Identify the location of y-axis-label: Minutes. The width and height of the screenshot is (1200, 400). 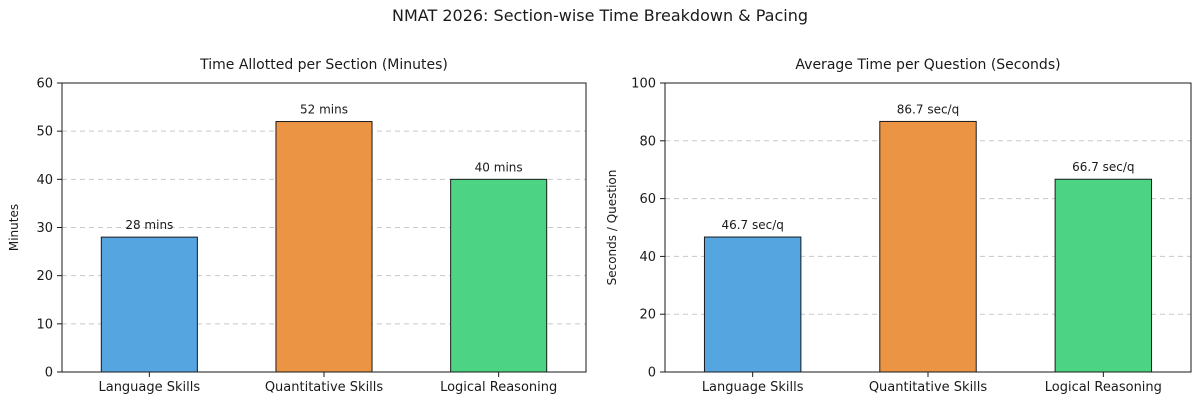
(14, 227).